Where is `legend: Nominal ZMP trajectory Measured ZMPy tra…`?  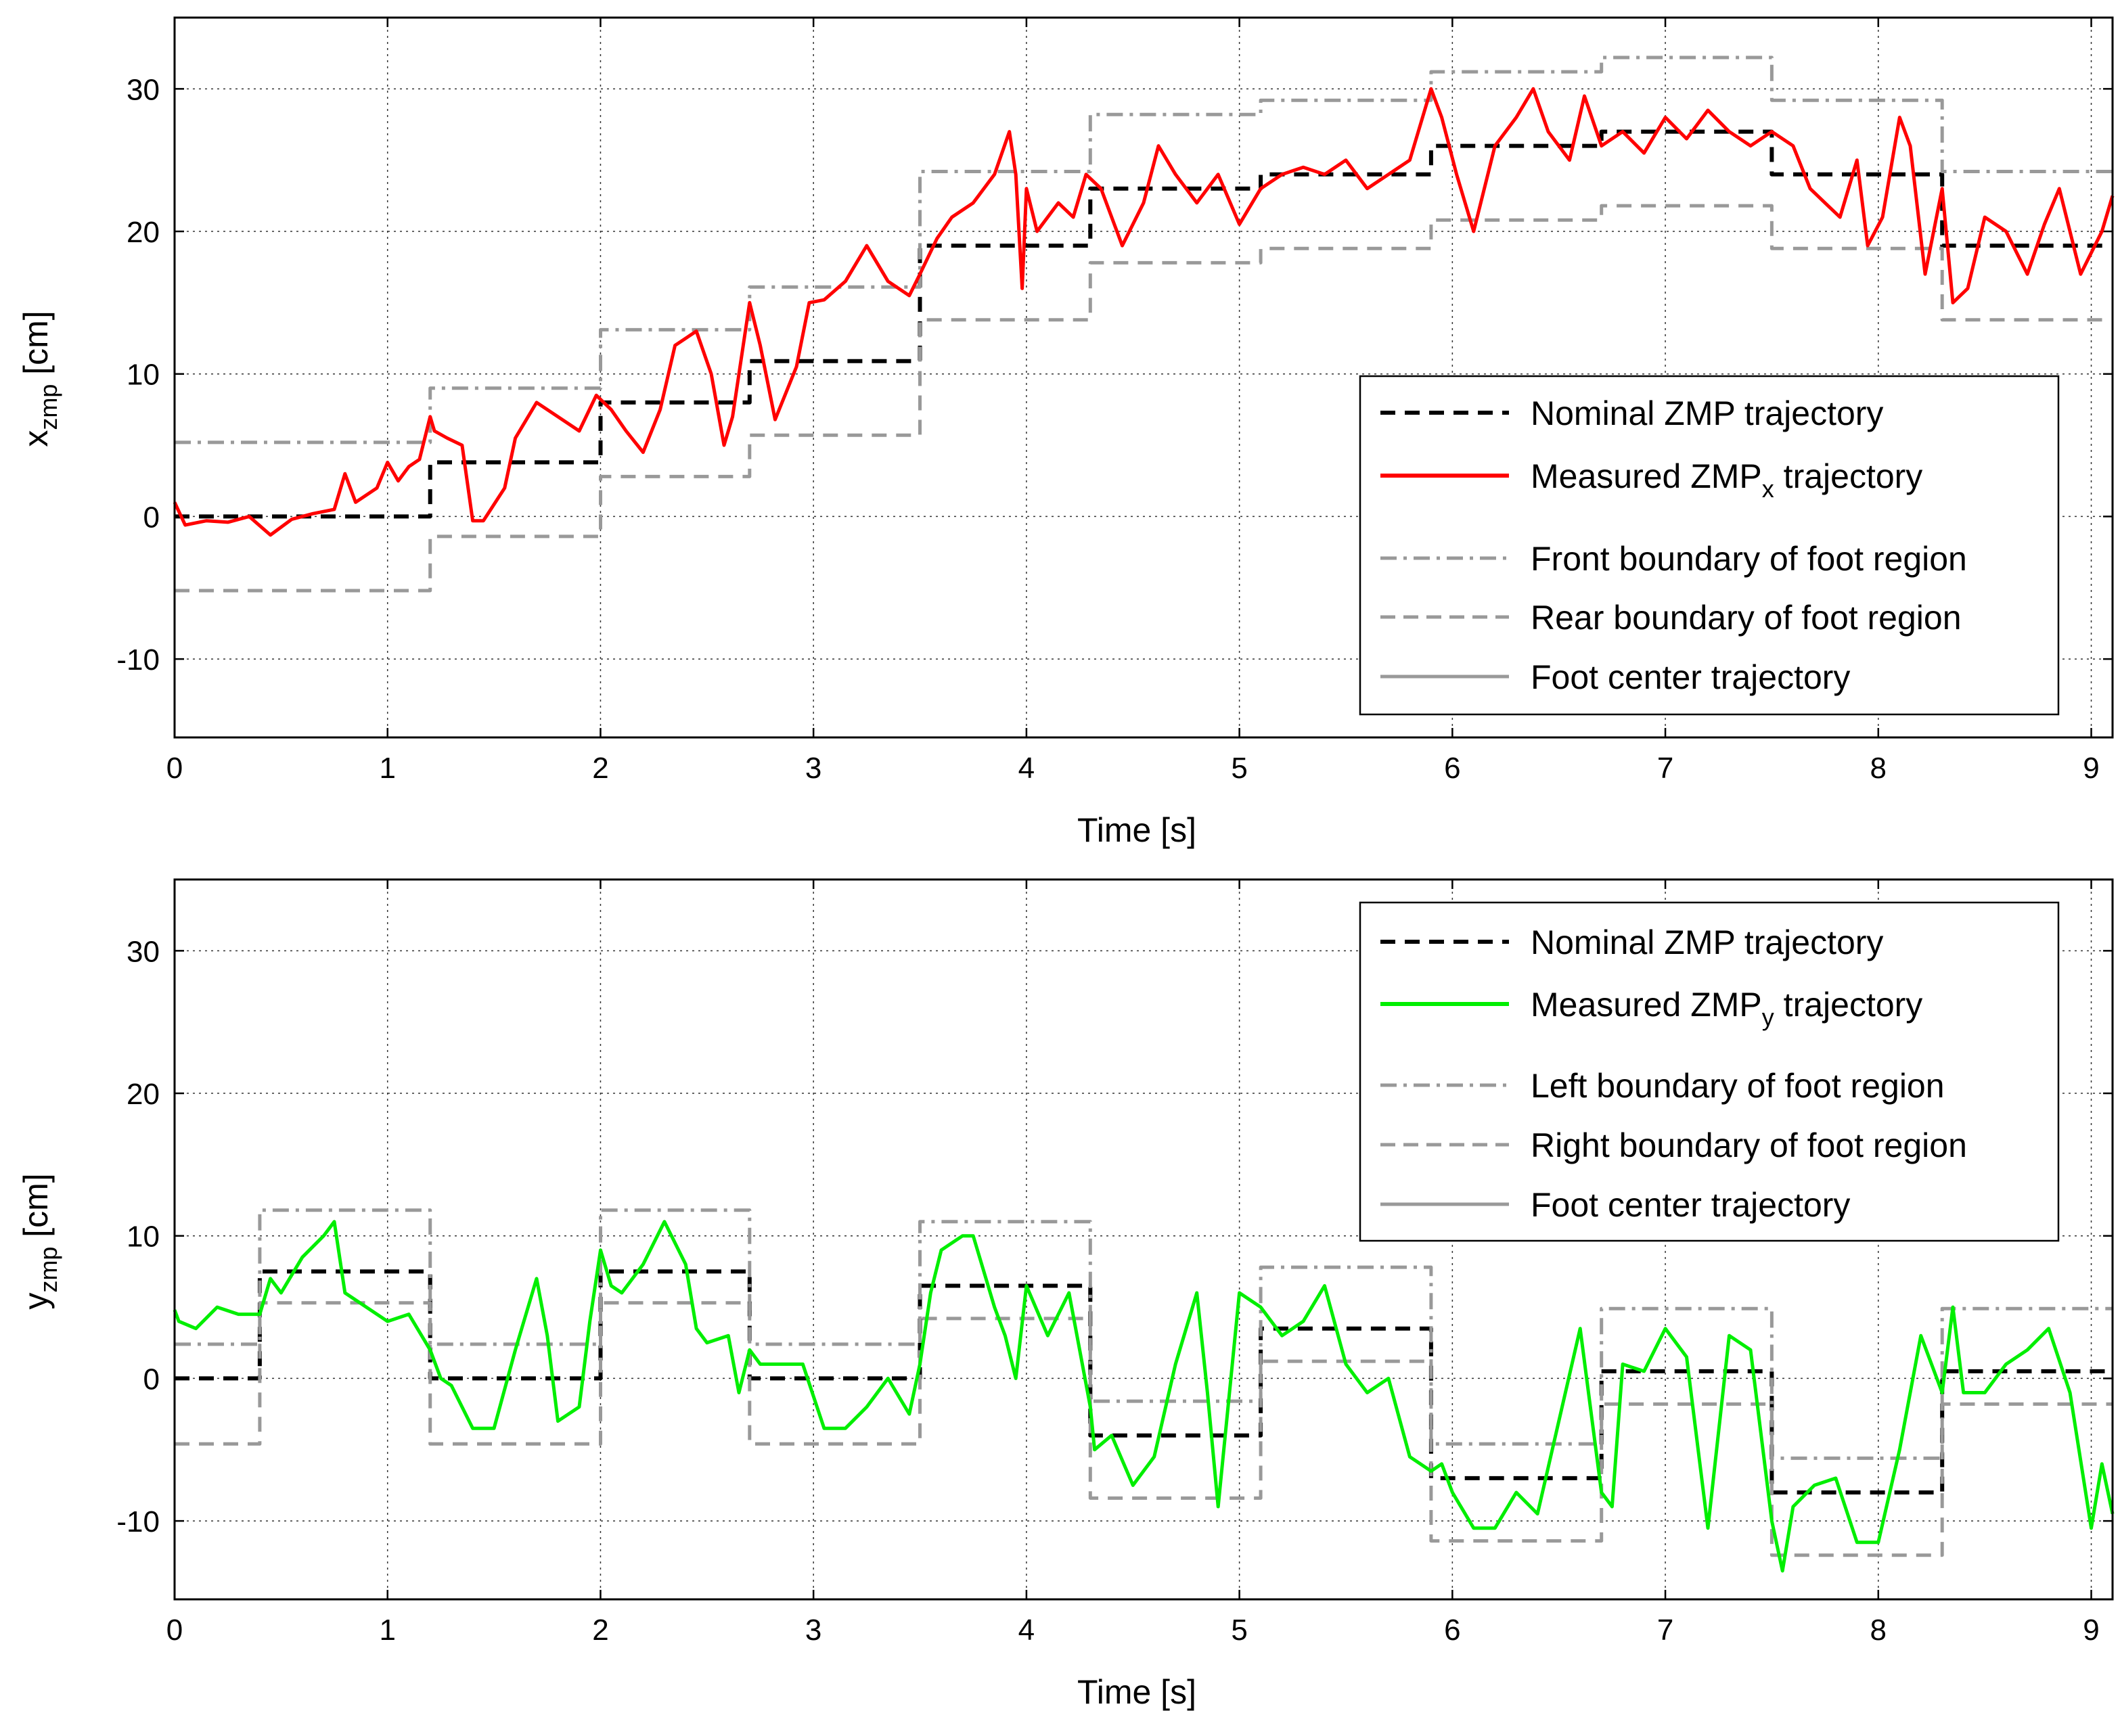 legend: Nominal ZMP trajectory Measured ZMPy tra… is located at coordinates (1709, 1071).